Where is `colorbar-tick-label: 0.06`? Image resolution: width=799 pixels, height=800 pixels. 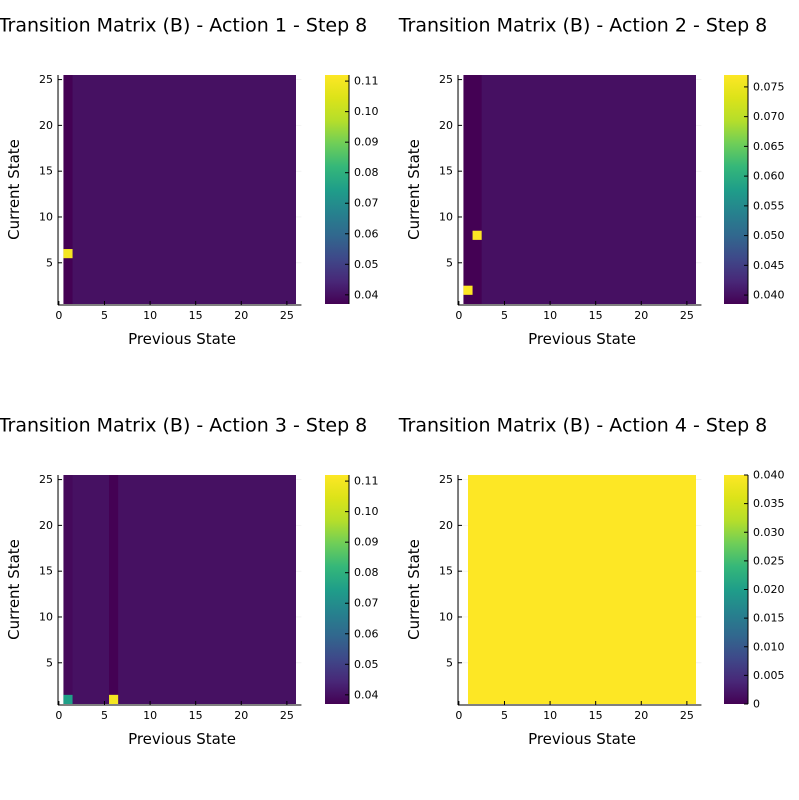
colorbar-tick-label: 0.06 is located at coordinates (366, 233).